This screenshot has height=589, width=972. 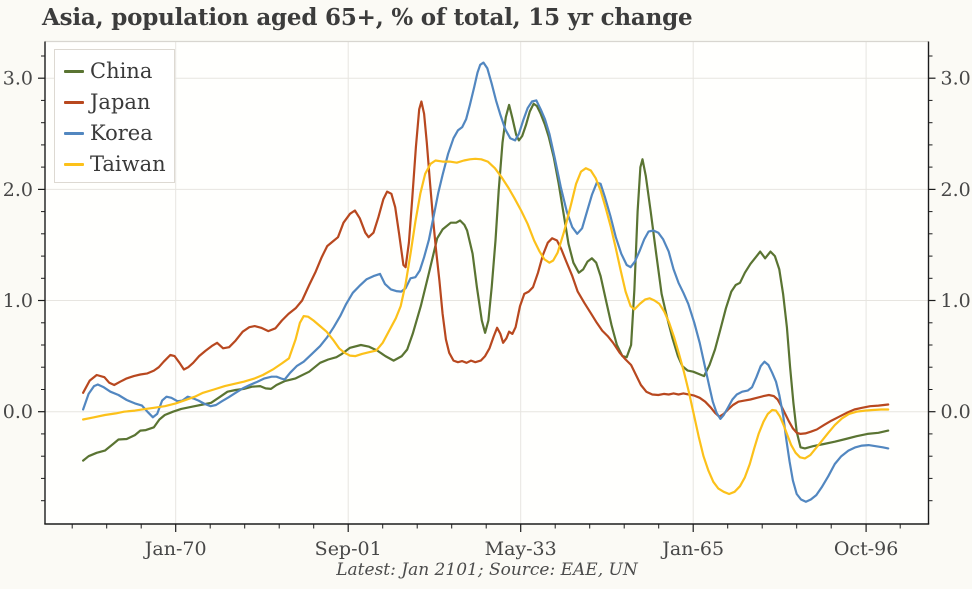 I want to click on legend-item-japan: Japan, so click(x=114, y=102).